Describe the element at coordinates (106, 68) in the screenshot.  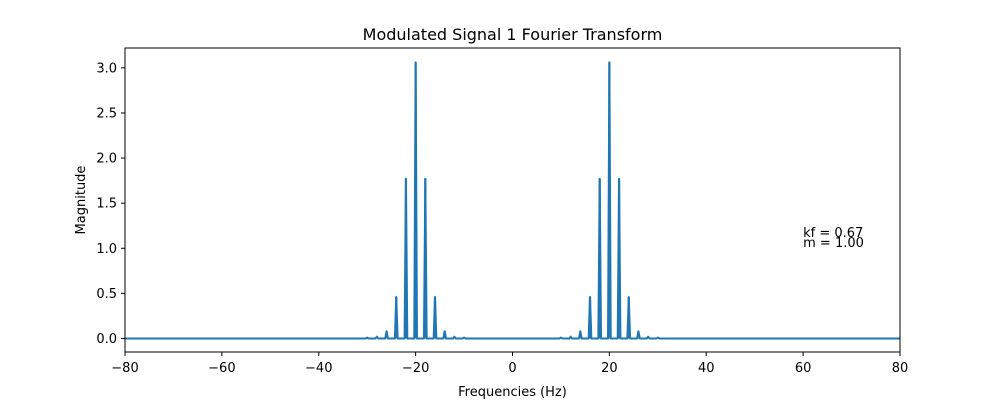
I see `y-tick-label: 3.0` at that location.